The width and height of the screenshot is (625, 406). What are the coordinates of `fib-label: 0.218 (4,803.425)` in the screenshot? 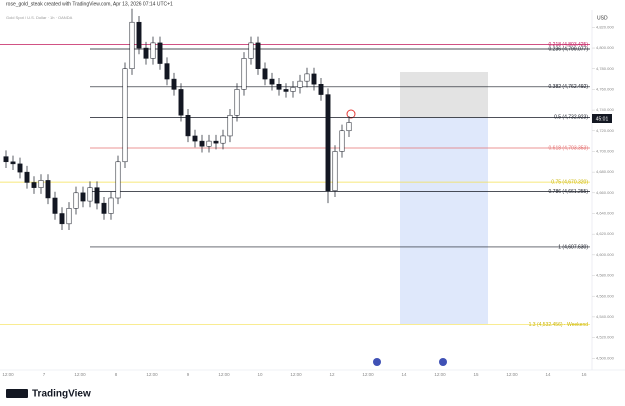 It's located at (569, 45).